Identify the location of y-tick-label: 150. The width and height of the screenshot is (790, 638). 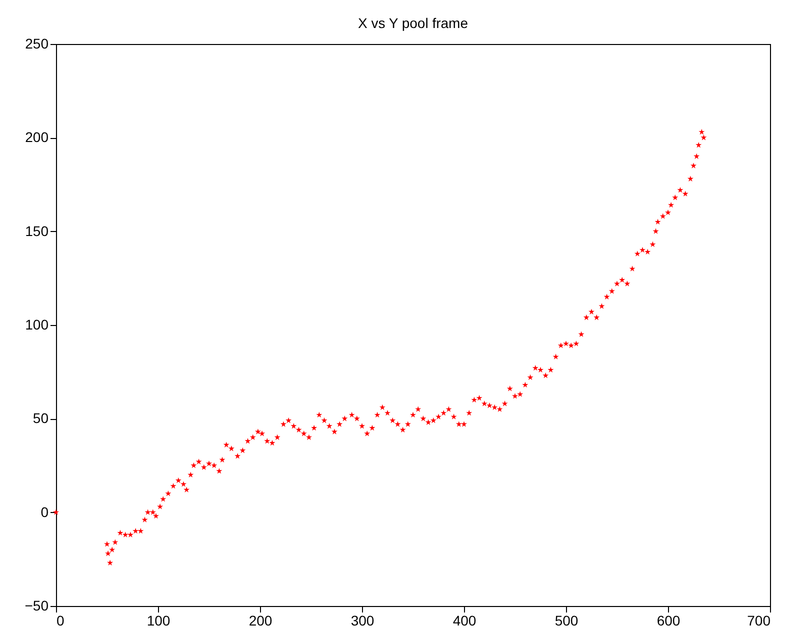
(37, 230).